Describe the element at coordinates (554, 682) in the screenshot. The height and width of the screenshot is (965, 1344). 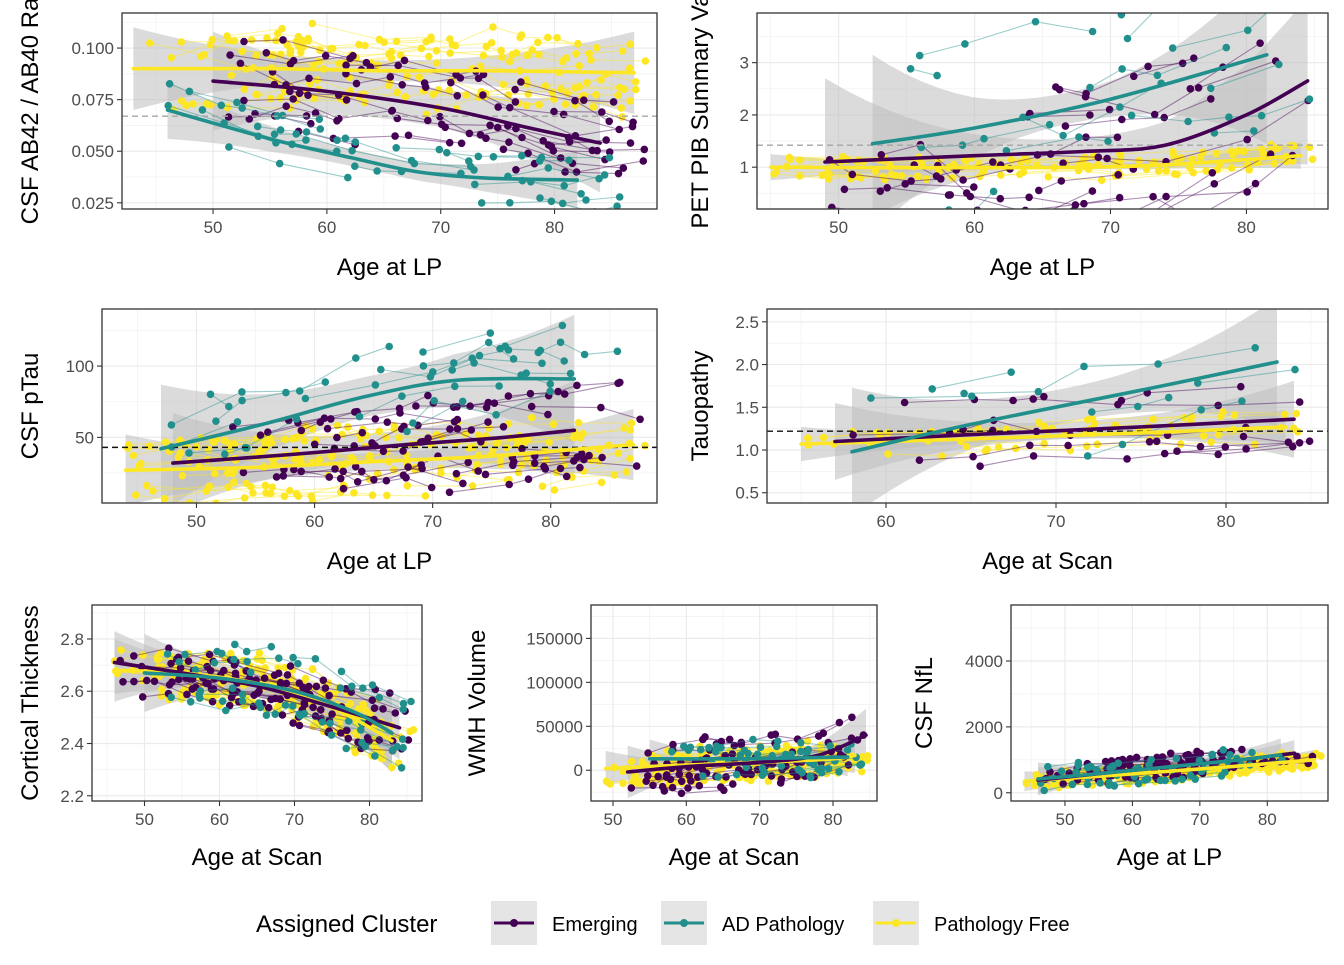
I see `y-tick-label: 100000` at that location.